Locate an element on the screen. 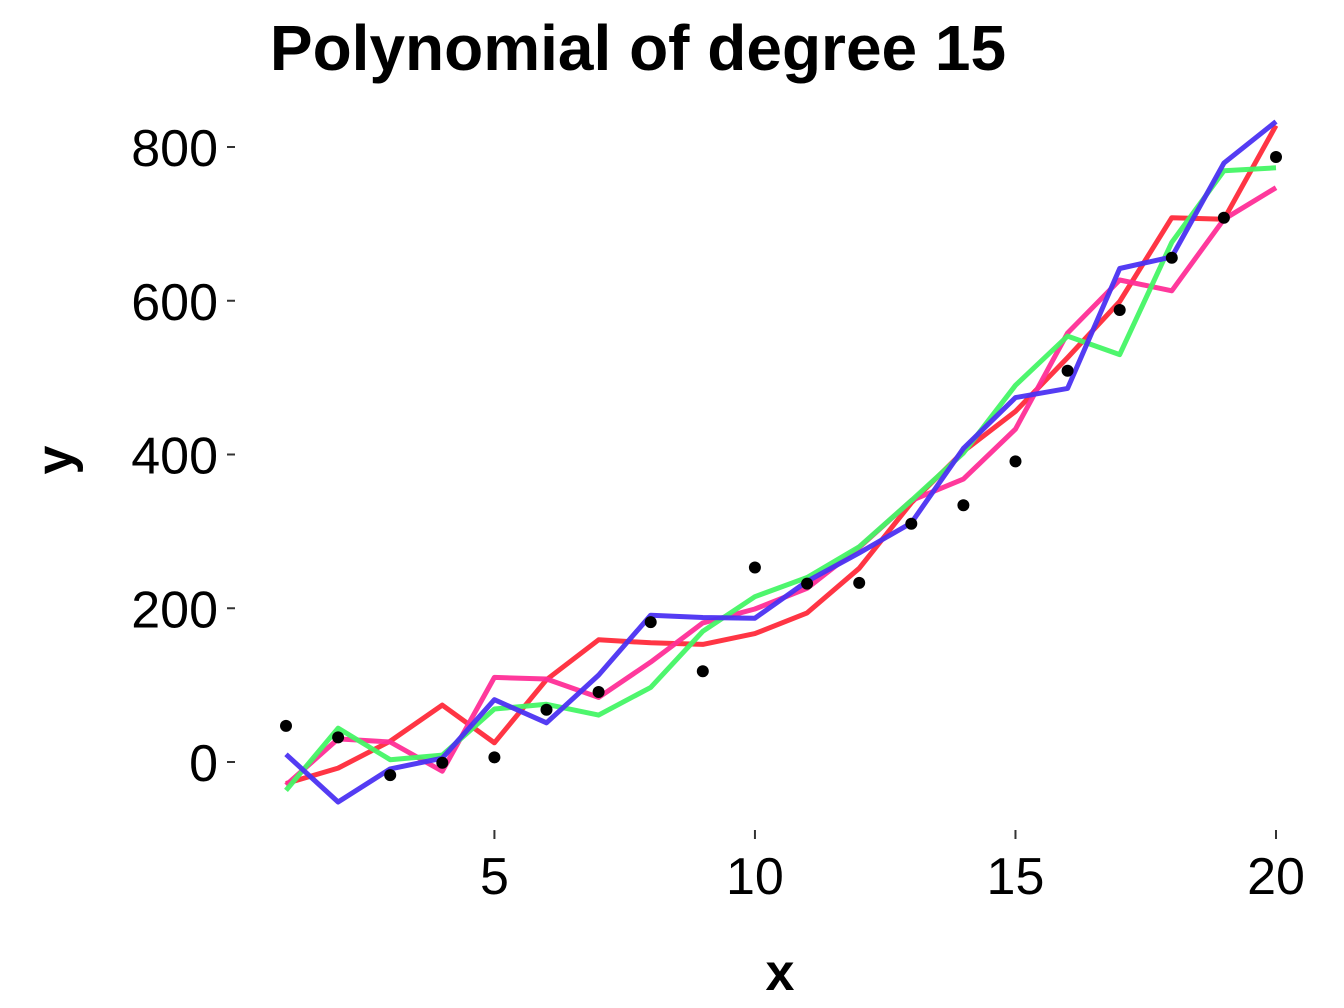 Image resolution: width=1344 pixels, height=1008 pixels. y-axis-label: y is located at coordinates (55, 459).